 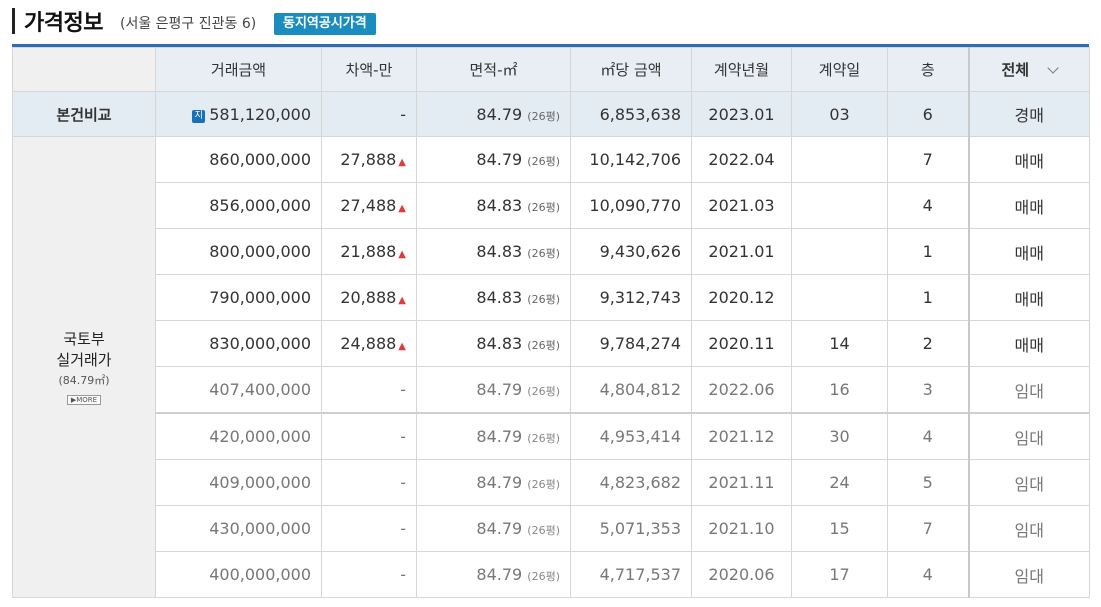 I want to click on row-diff: 20,888 ▲, so click(x=369, y=297).